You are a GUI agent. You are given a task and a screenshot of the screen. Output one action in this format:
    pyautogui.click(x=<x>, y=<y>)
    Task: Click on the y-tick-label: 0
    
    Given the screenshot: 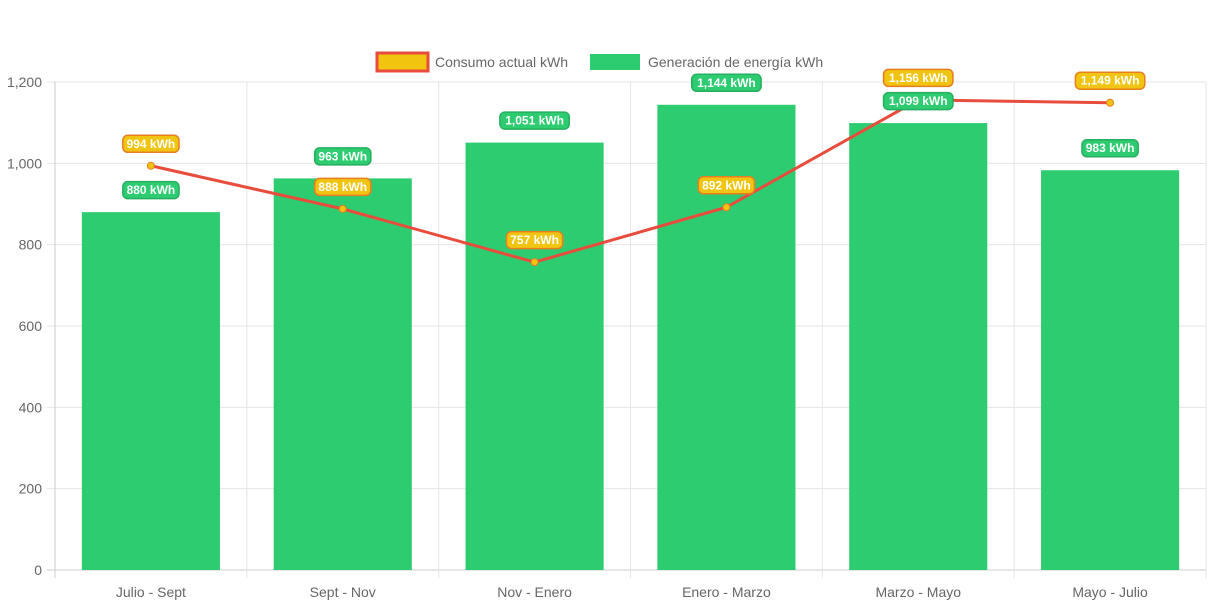 What is the action you would take?
    pyautogui.click(x=38, y=570)
    